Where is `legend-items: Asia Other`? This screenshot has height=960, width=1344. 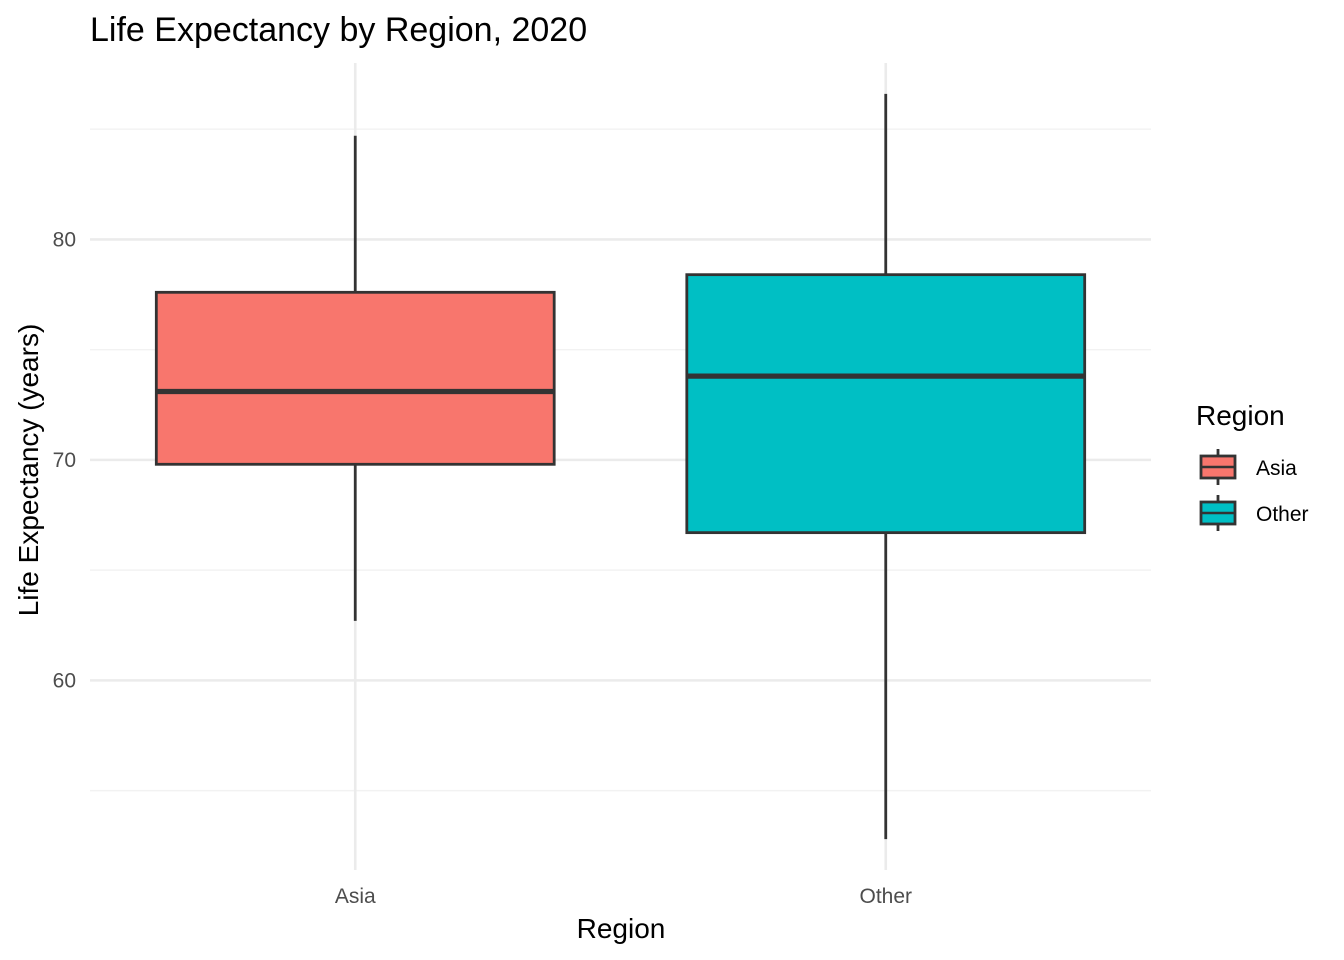 legend-items: Asia Other is located at coordinates (1254, 490).